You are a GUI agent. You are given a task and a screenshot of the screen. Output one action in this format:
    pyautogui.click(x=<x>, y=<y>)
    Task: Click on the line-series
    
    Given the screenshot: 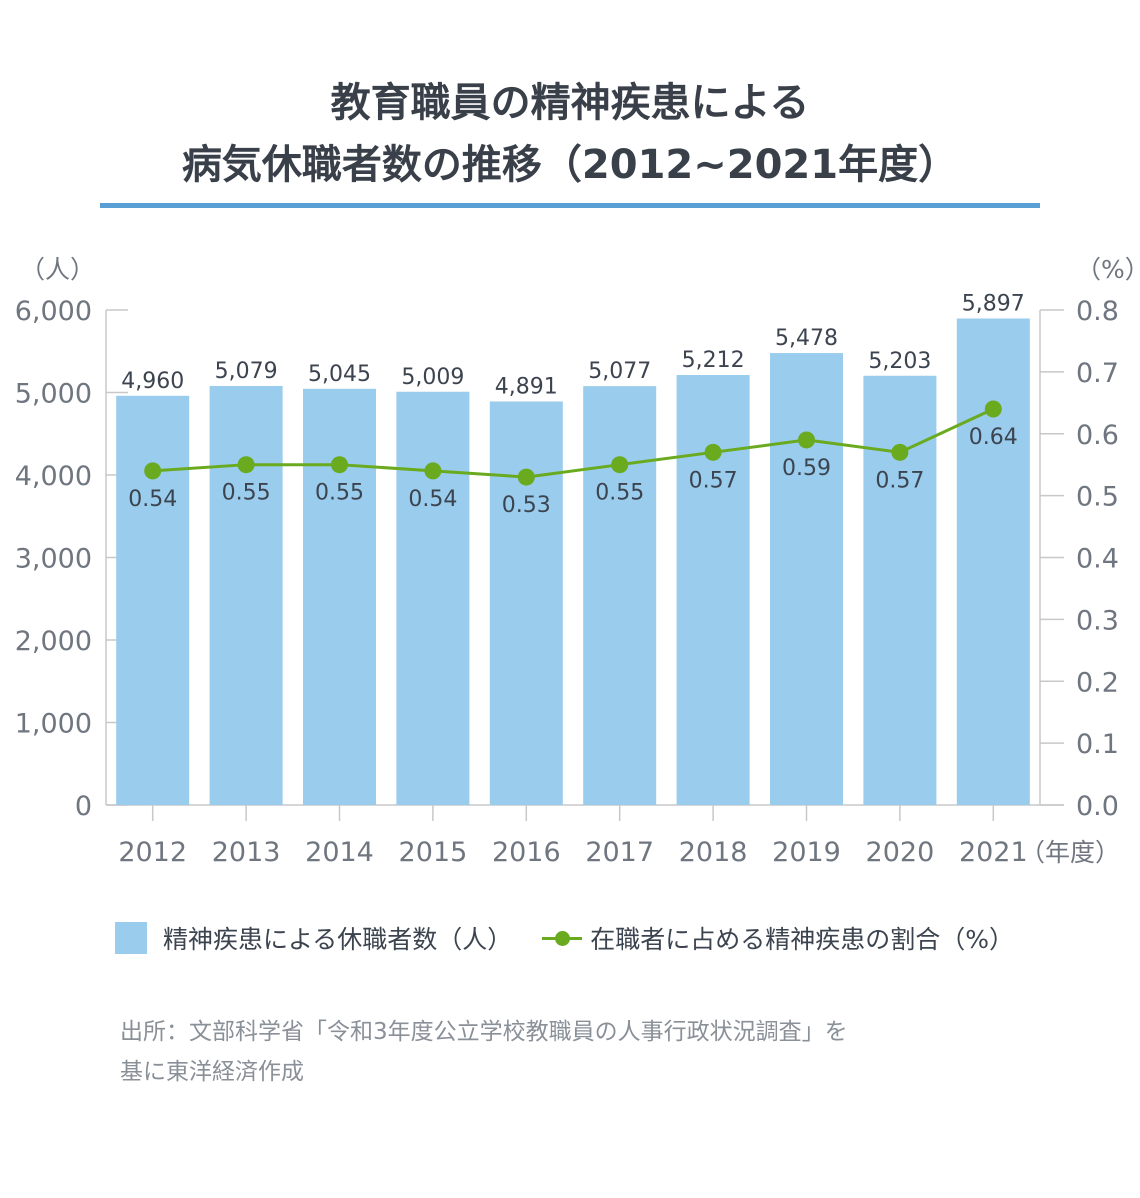 What is the action you would take?
    pyautogui.click(x=573, y=443)
    